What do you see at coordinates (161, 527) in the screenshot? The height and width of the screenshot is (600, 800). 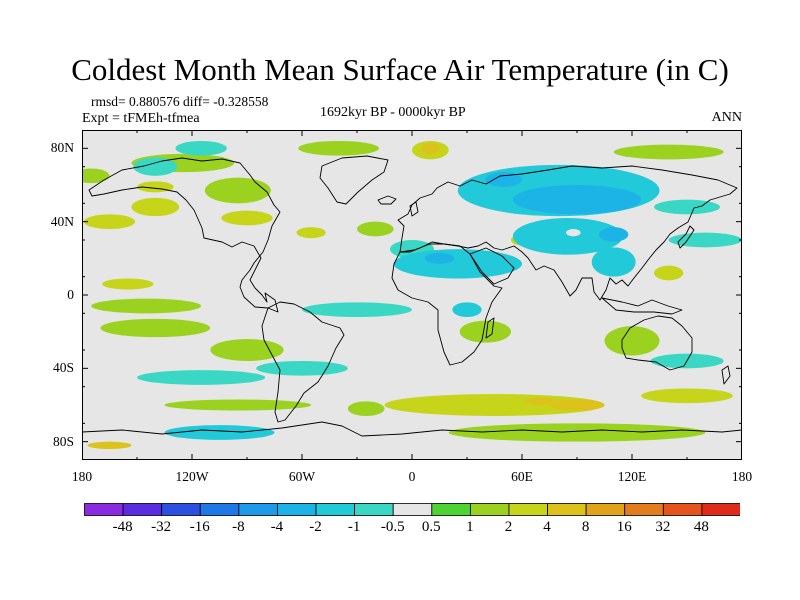 I see `colorbar-label: -32` at bounding box center [161, 527].